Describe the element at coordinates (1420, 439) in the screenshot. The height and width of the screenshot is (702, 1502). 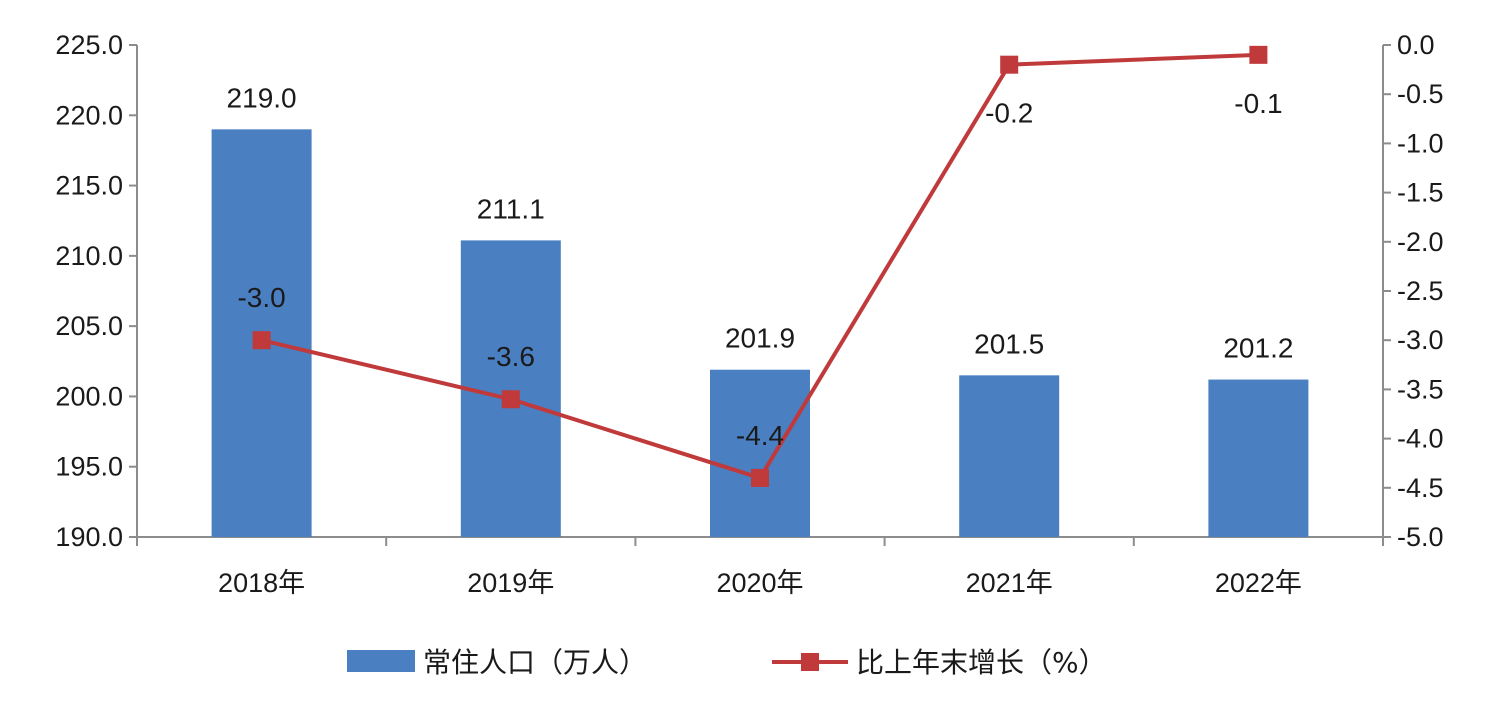
I see `right-tick-label: -4.0` at that location.